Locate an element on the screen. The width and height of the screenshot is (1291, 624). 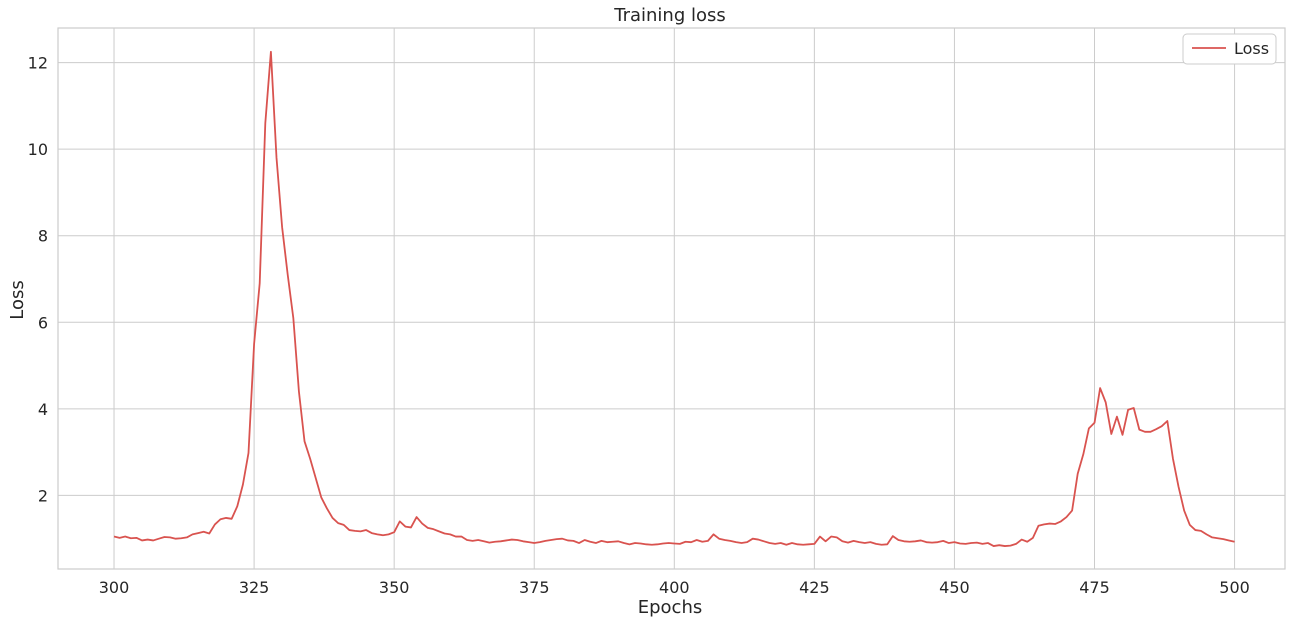
x-tick-label: 425 is located at coordinates (814, 587).